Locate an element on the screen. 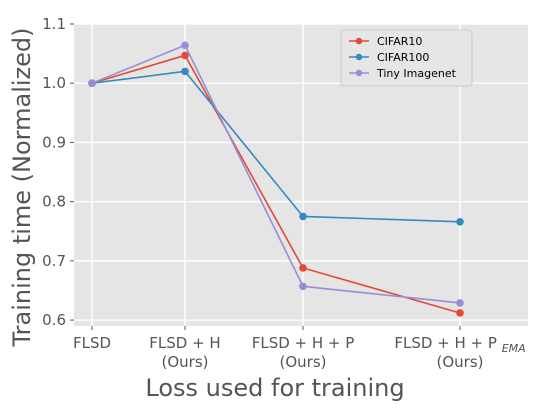 The image size is (540, 408). y-tick-label: 1.0 is located at coordinates (54, 83).